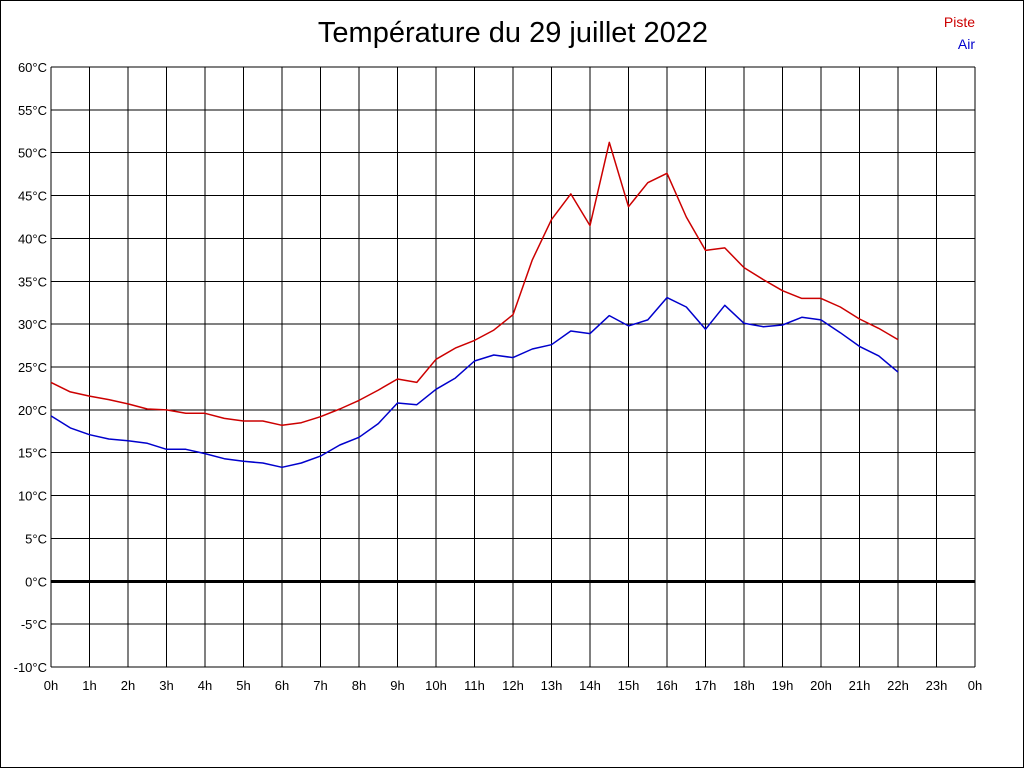 The image size is (1024, 768). I want to click on x-tick-label: 2h, so click(128, 685).